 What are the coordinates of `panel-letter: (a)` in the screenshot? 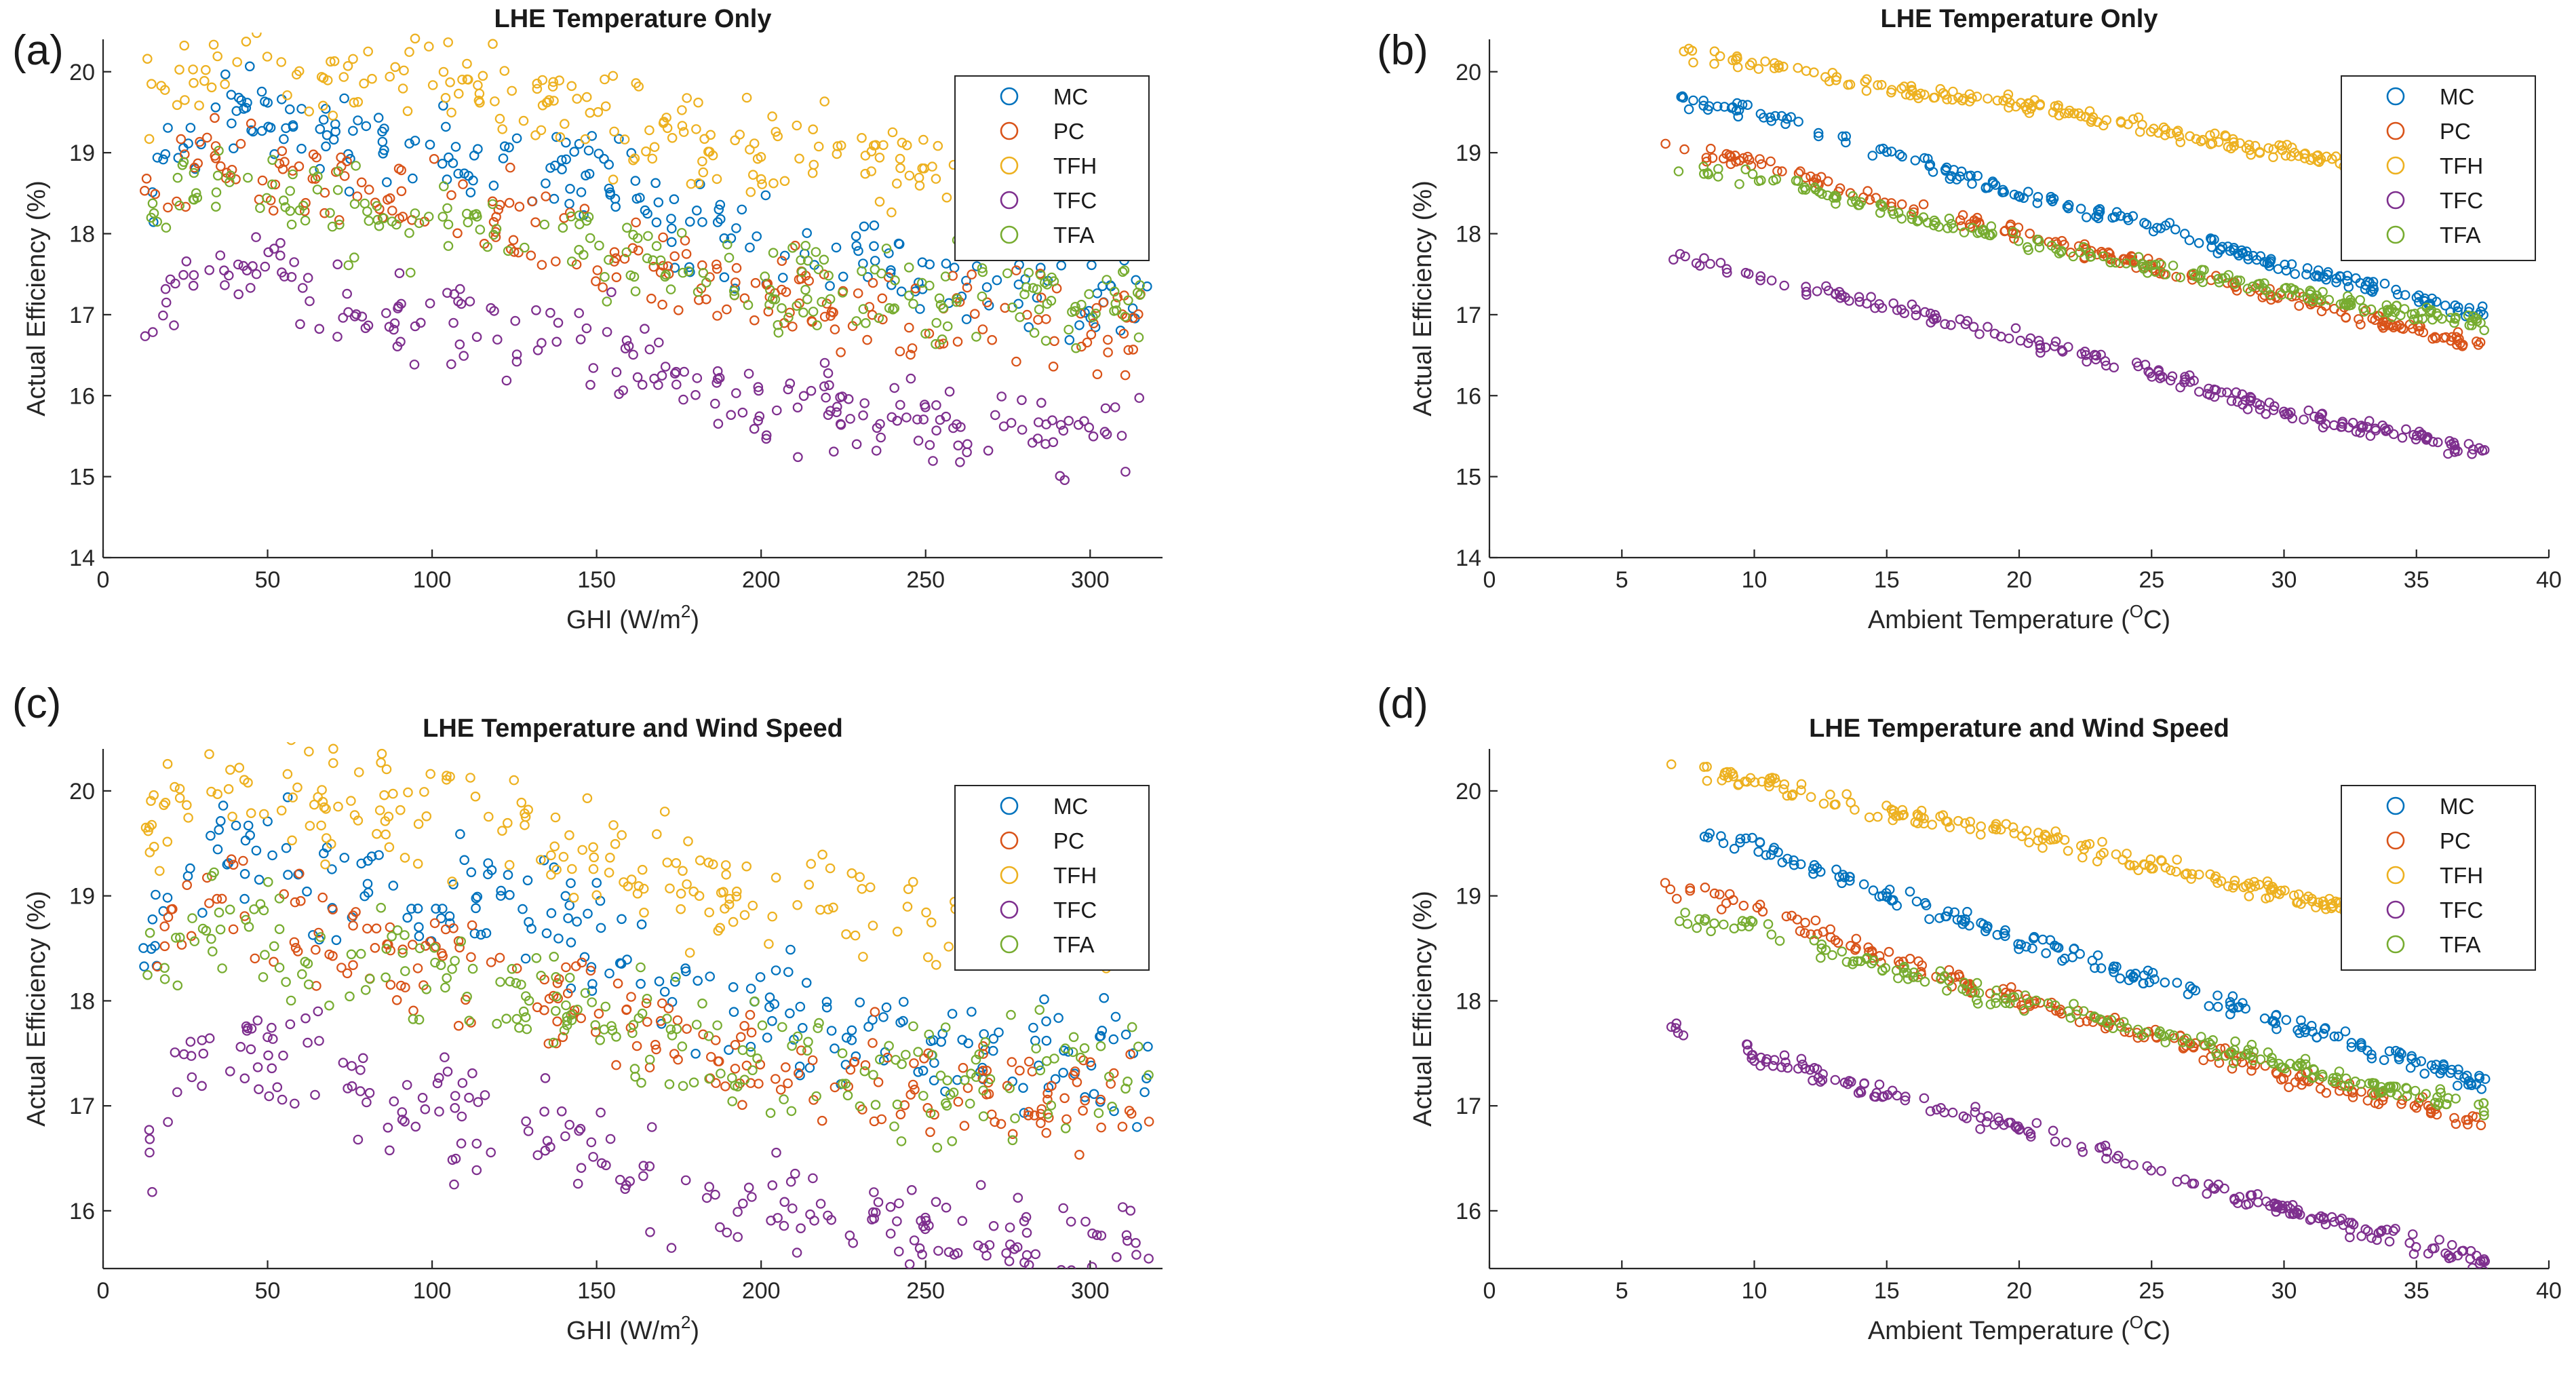 It's located at (38, 51).